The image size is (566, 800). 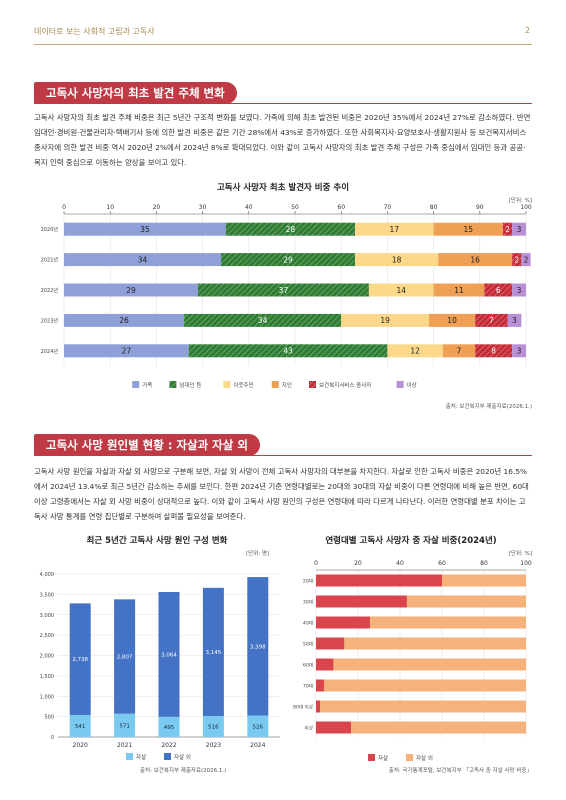 I want to click on legend-label: 자살 외, so click(x=424, y=758).